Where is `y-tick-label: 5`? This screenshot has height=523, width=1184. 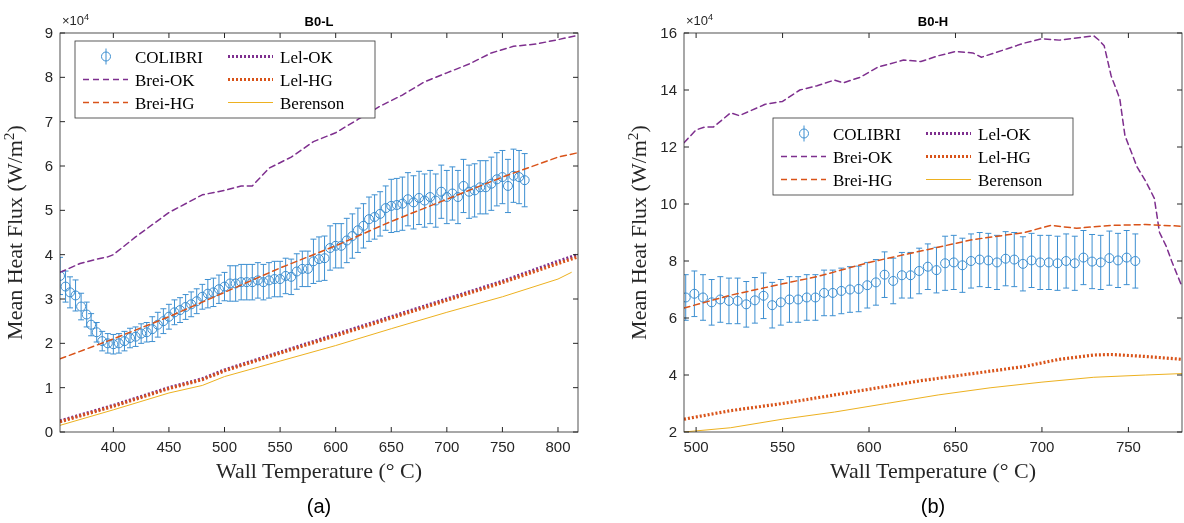
y-tick-label: 5 is located at coordinates (48, 210).